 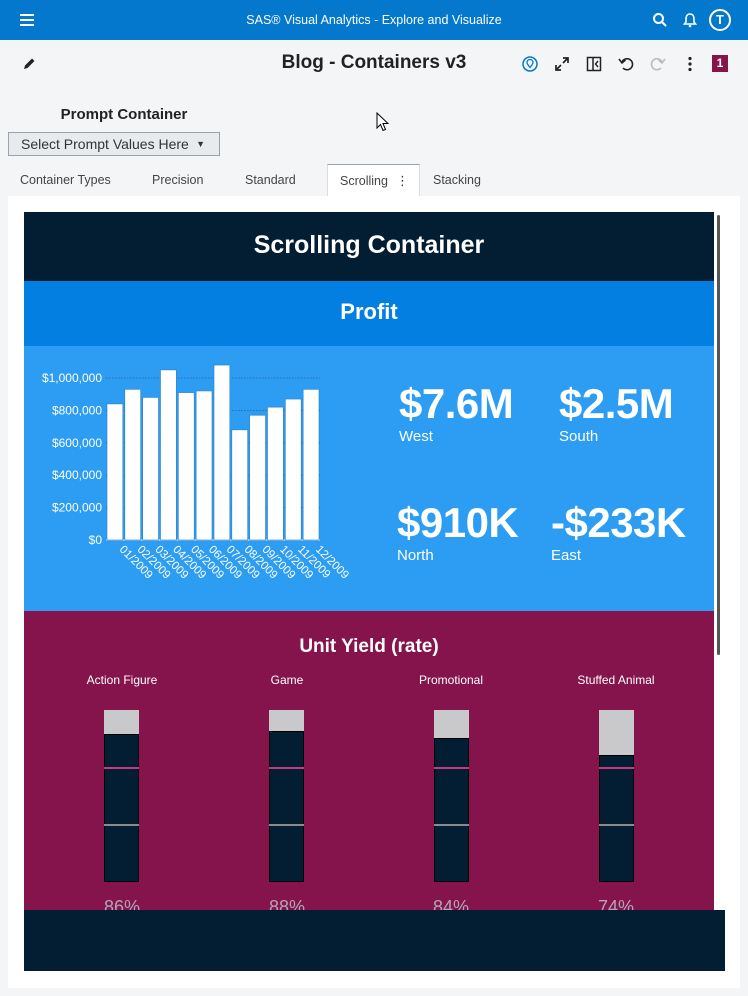 What do you see at coordinates (275, 473) in the screenshot?
I see `bar-10-2009` at bounding box center [275, 473].